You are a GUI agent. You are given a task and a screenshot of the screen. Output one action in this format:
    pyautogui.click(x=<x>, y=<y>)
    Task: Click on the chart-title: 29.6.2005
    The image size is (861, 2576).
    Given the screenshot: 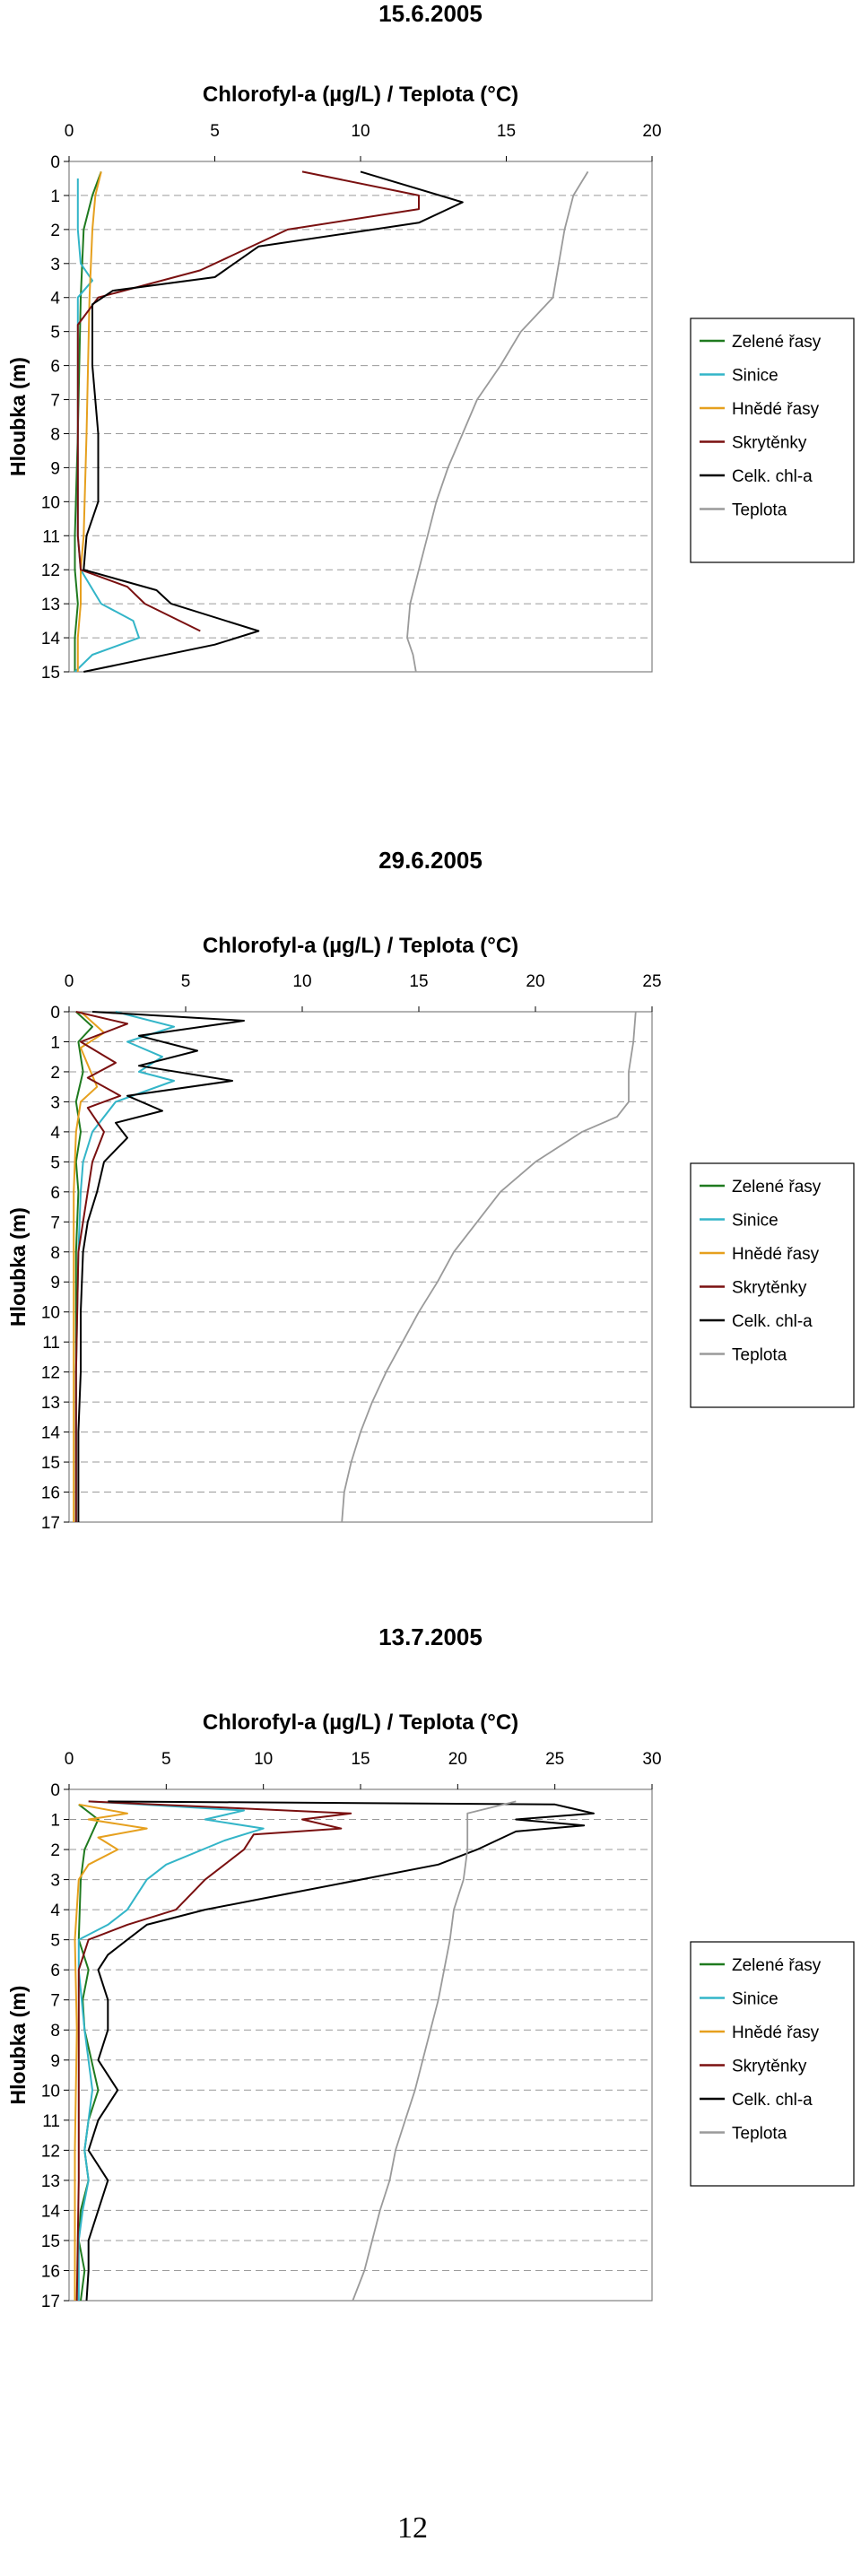 What is the action you would take?
    pyautogui.click(x=430, y=860)
    